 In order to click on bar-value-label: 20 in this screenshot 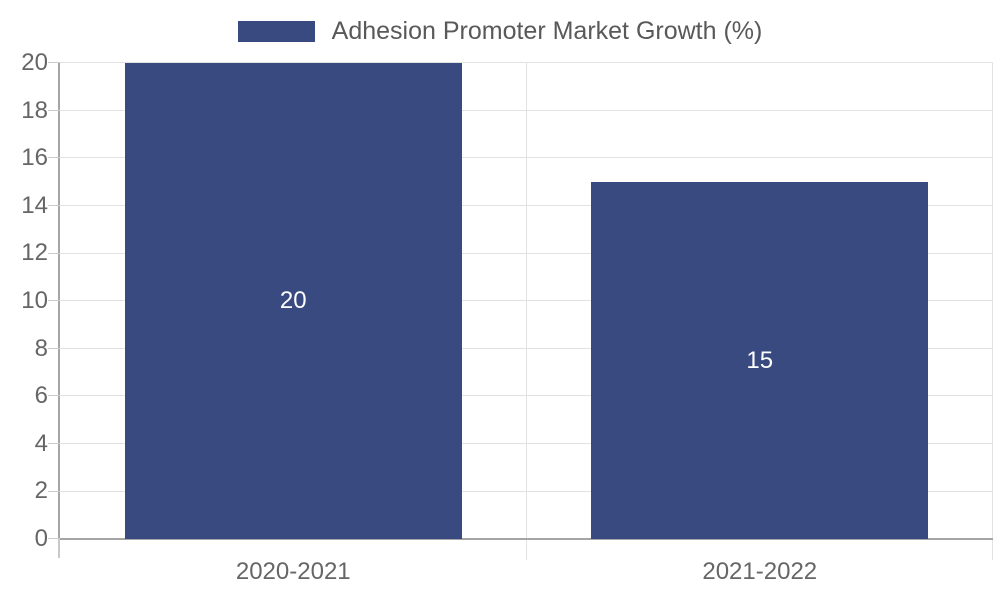, I will do `click(293, 300)`.